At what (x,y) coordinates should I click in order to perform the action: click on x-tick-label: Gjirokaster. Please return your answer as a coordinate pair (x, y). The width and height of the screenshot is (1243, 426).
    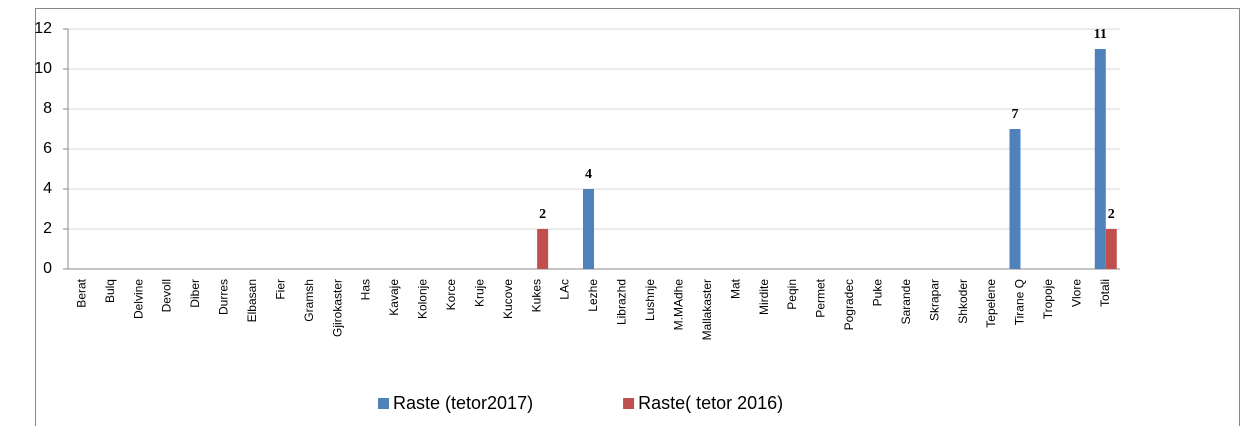
    Looking at the image, I should click on (337, 308).